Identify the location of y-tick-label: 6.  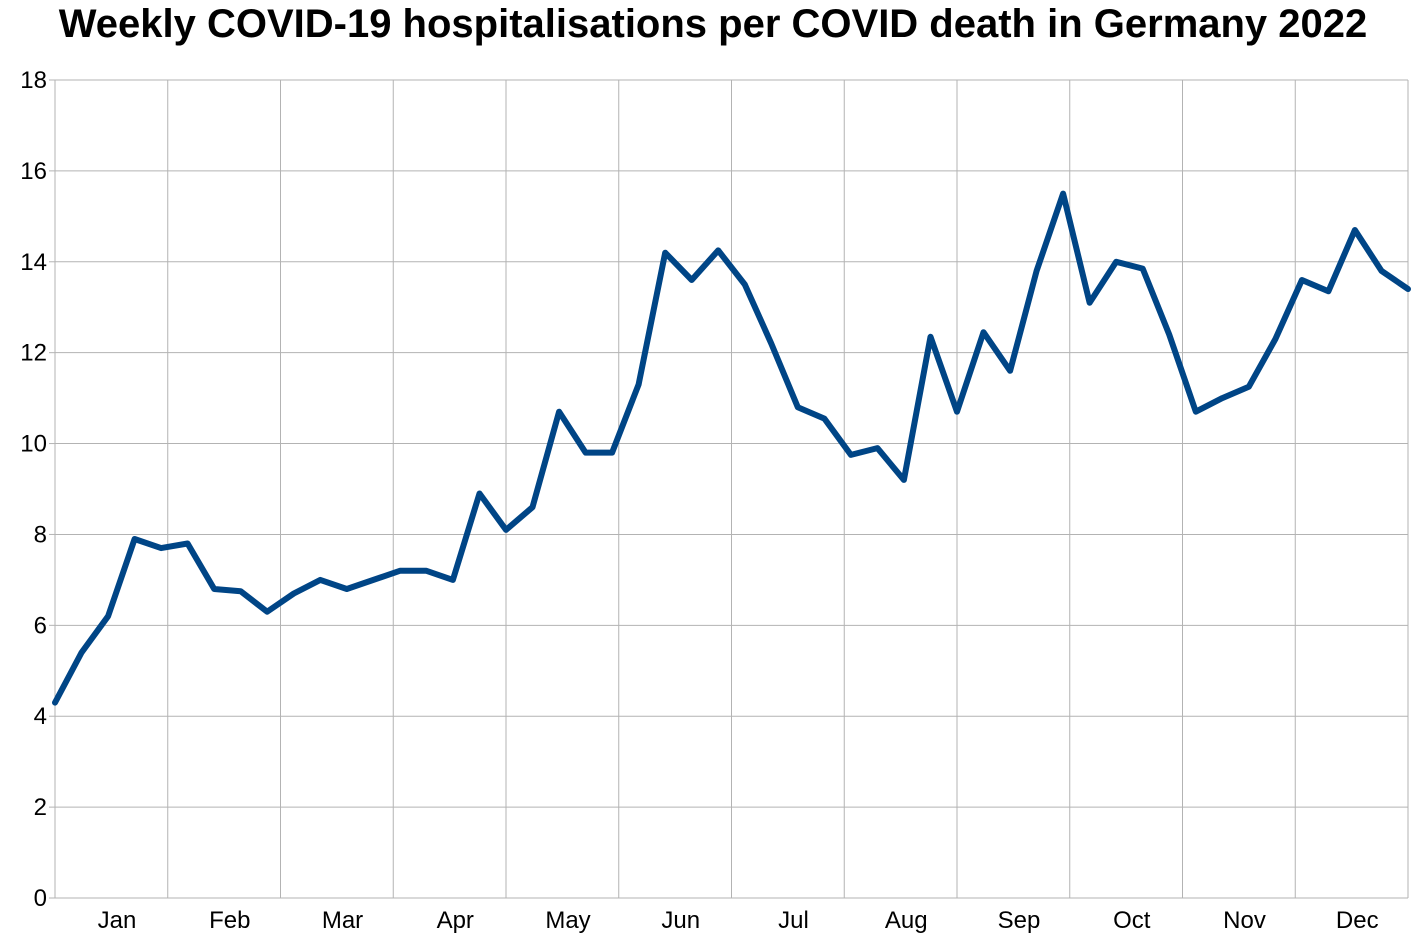
(40, 625).